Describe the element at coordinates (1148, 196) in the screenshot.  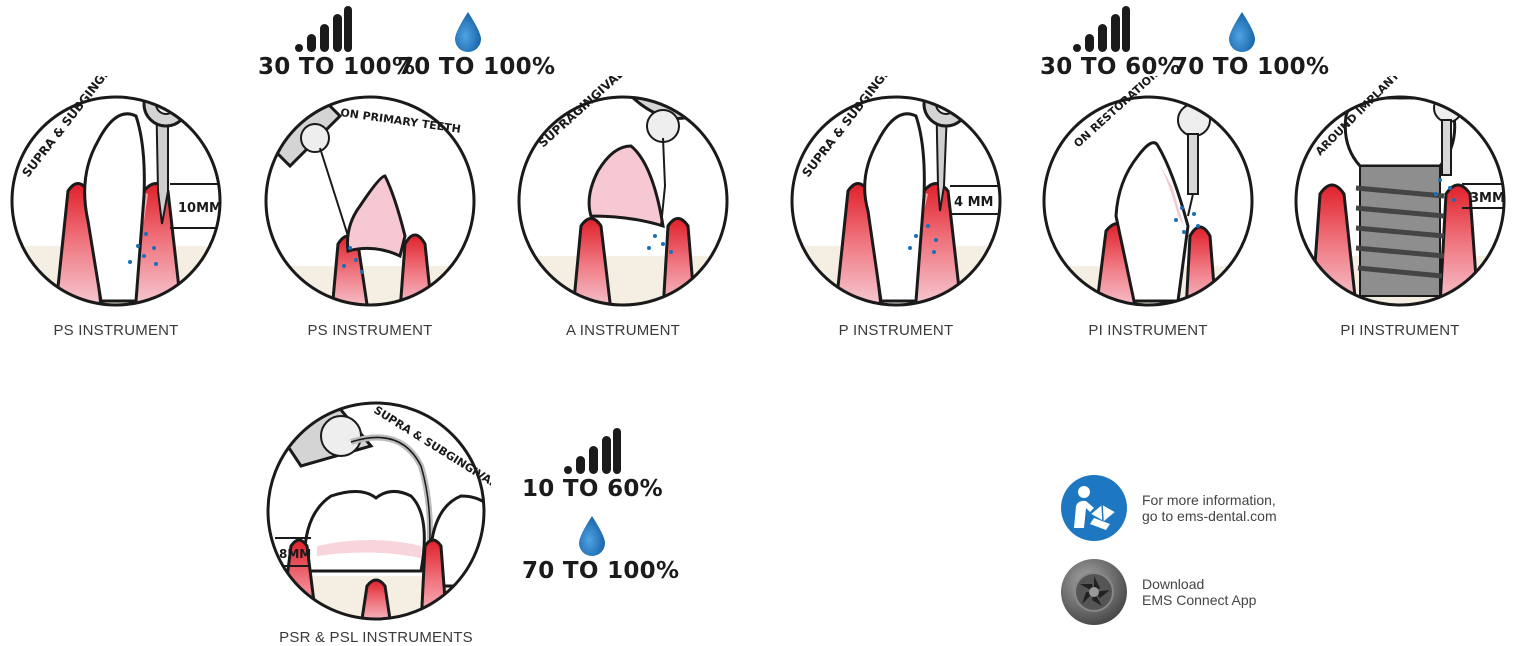
I see `illustration-pi-restorations: ON RESTORATIONS` at that location.